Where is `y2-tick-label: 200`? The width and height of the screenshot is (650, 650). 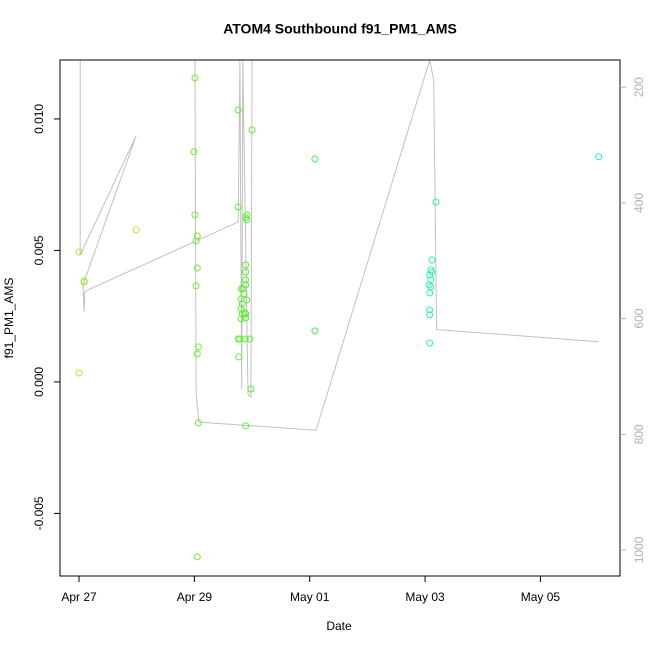 y2-tick-label: 200 is located at coordinates (639, 87).